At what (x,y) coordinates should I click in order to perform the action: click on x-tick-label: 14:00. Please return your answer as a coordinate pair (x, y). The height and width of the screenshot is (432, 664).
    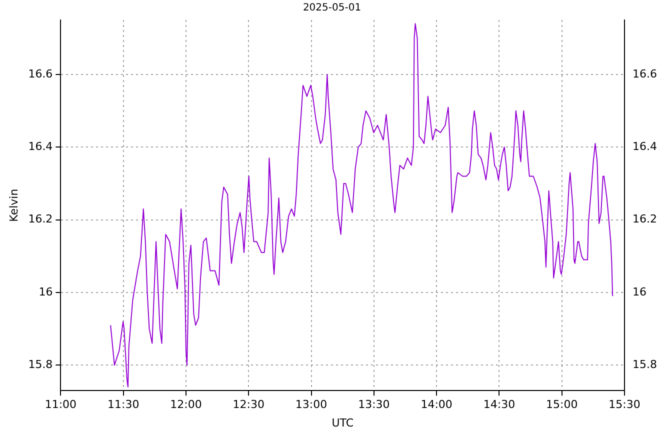
    Looking at the image, I should click on (436, 405).